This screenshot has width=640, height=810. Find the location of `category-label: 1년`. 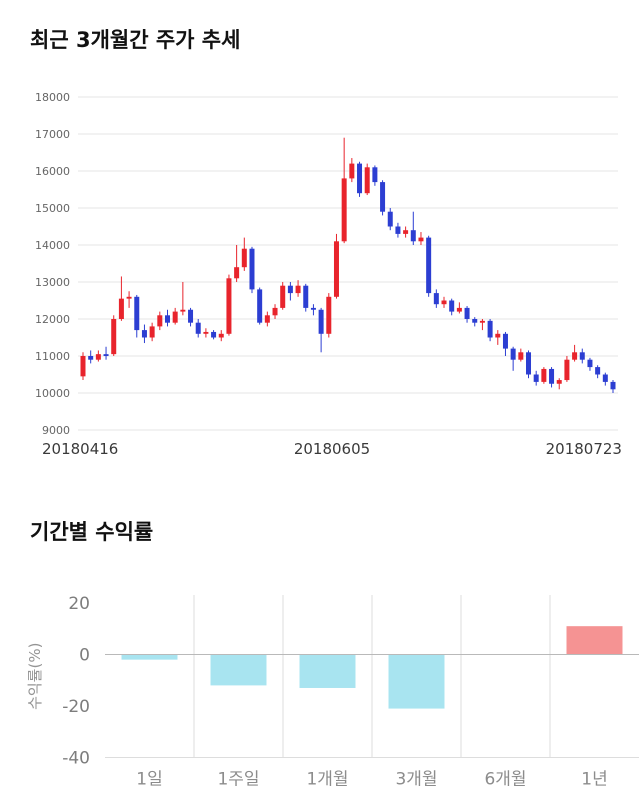

category-label: 1년 is located at coordinates (594, 780).